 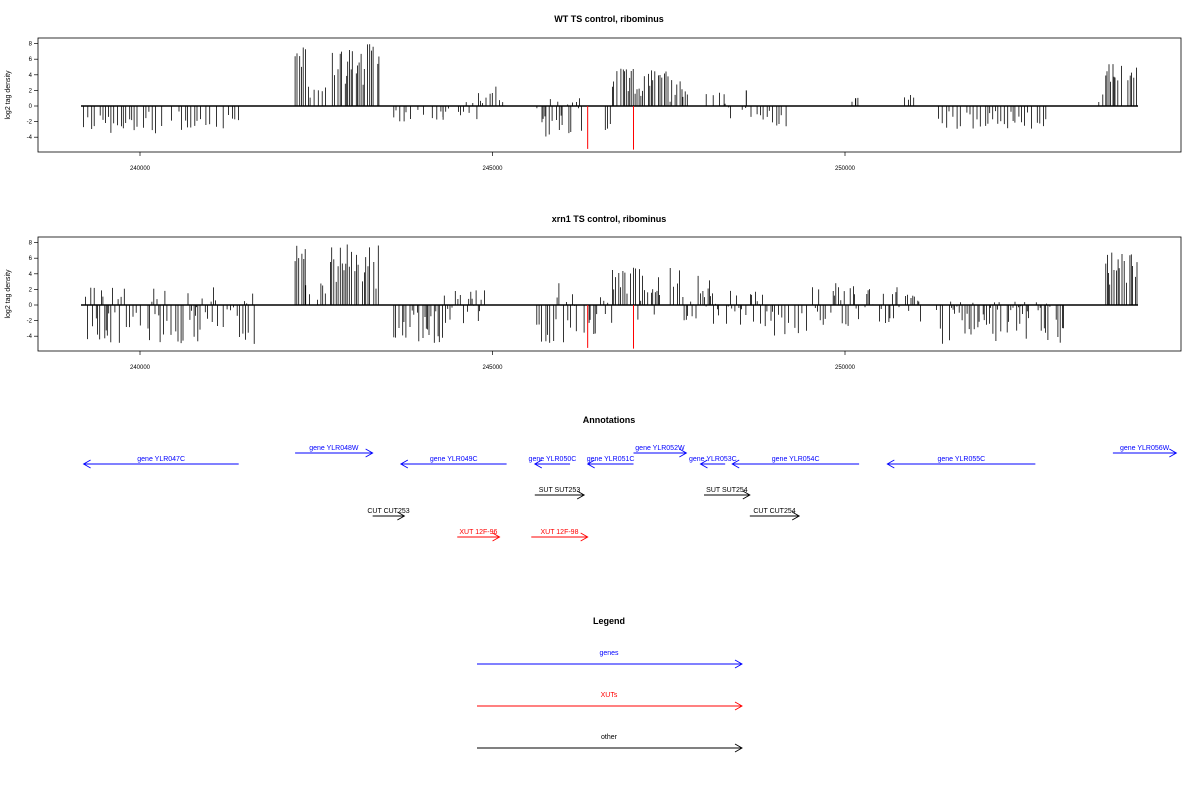 What do you see at coordinates (610, 659) in the screenshot?
I see `legend-item: genes` at bounding box center [610, 659].